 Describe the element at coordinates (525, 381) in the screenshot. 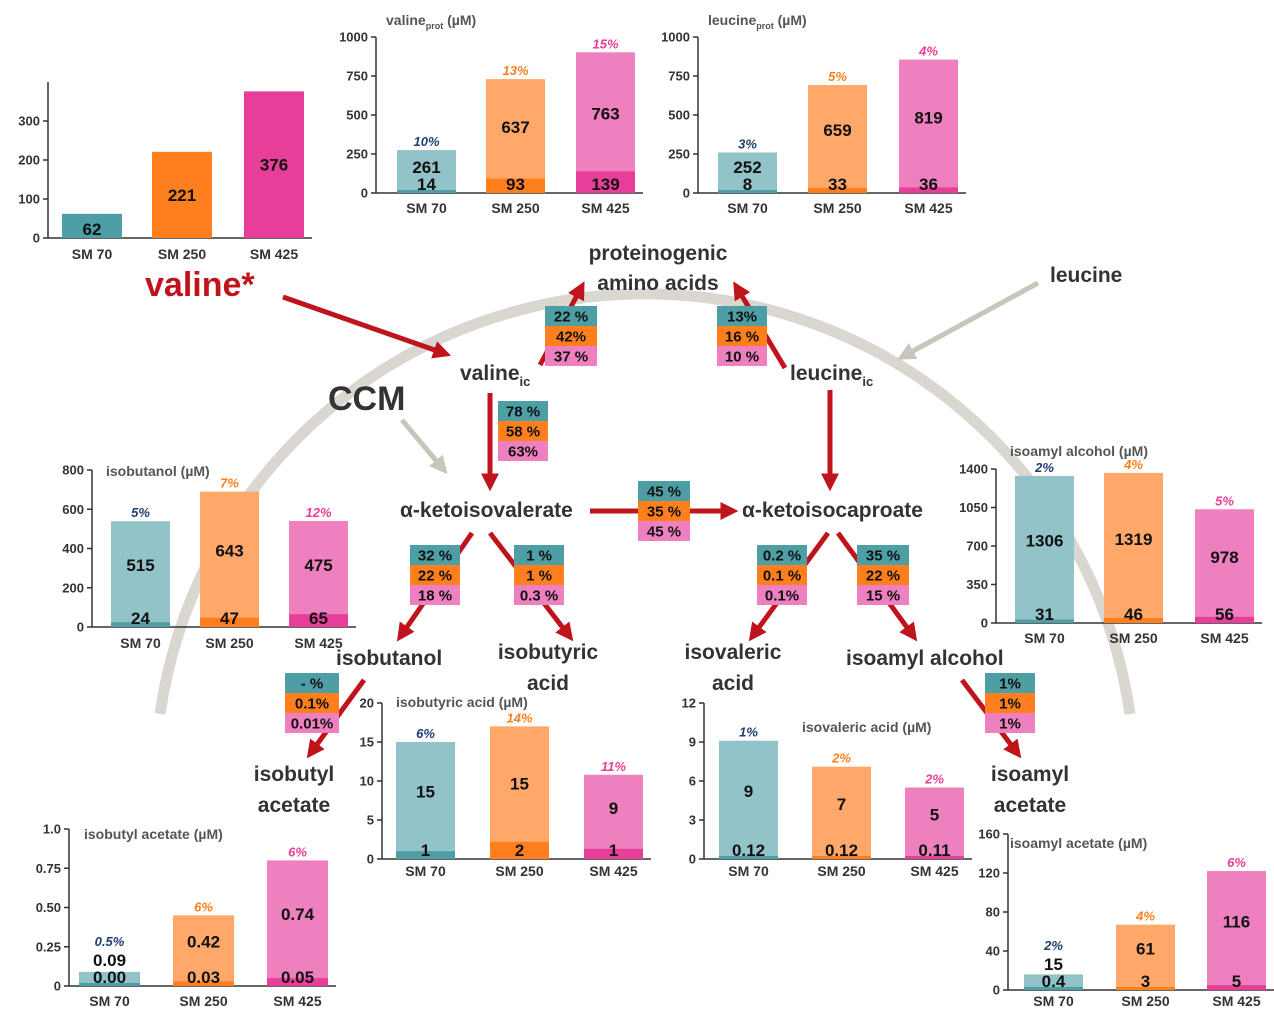

I see `node-valine-ic-sub: ic` at that location.